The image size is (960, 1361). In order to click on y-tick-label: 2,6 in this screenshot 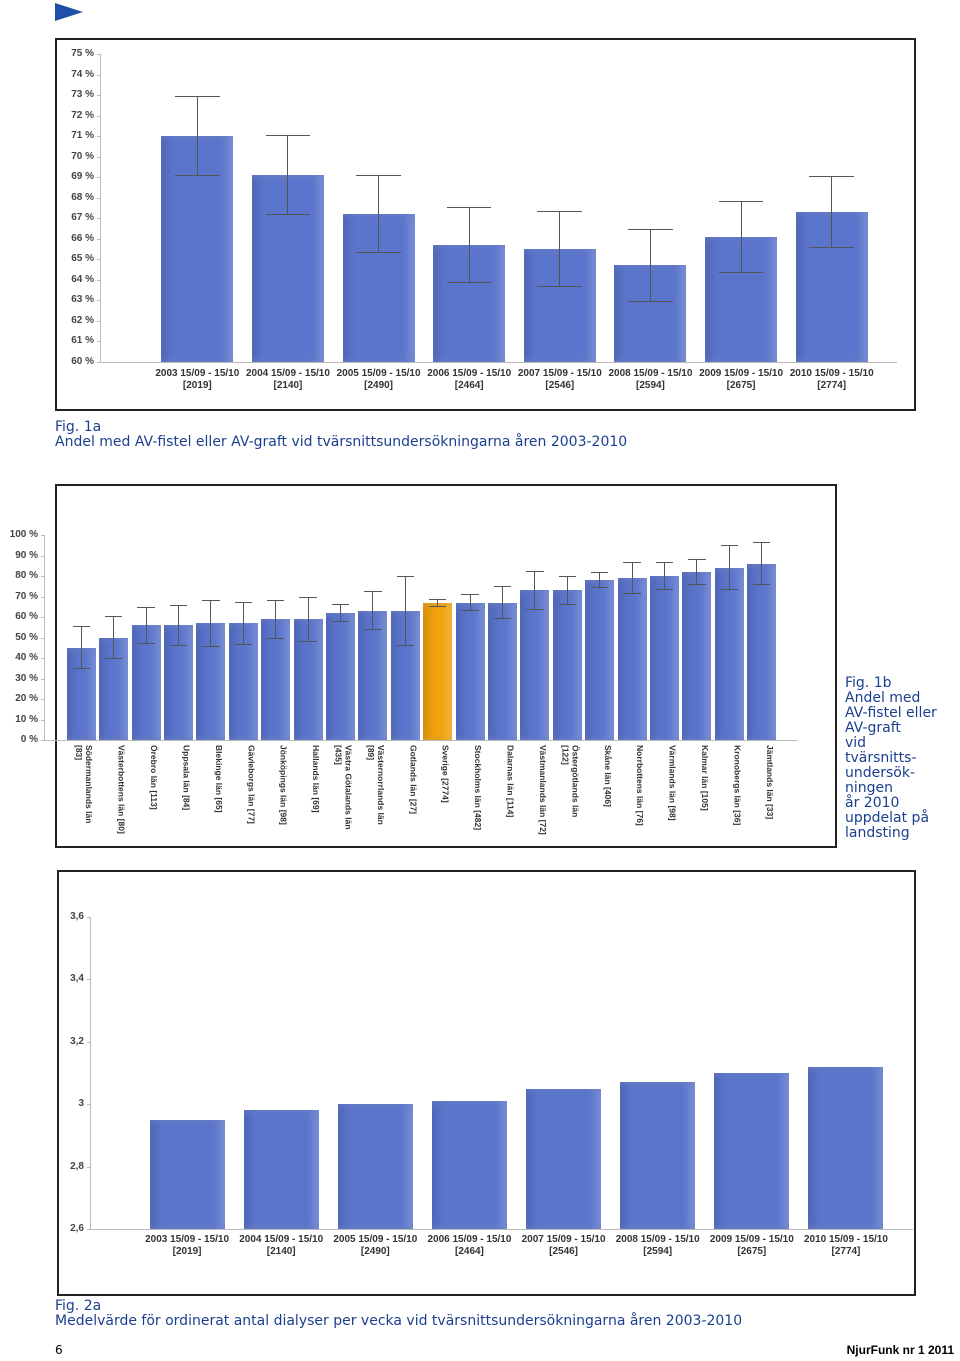, I will do `click(77, 1228)`.